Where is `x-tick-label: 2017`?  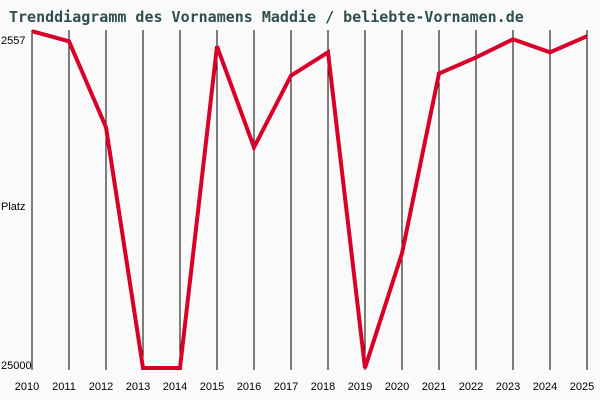
x-tick-label: 2017 is located at coordinates (286, 387).